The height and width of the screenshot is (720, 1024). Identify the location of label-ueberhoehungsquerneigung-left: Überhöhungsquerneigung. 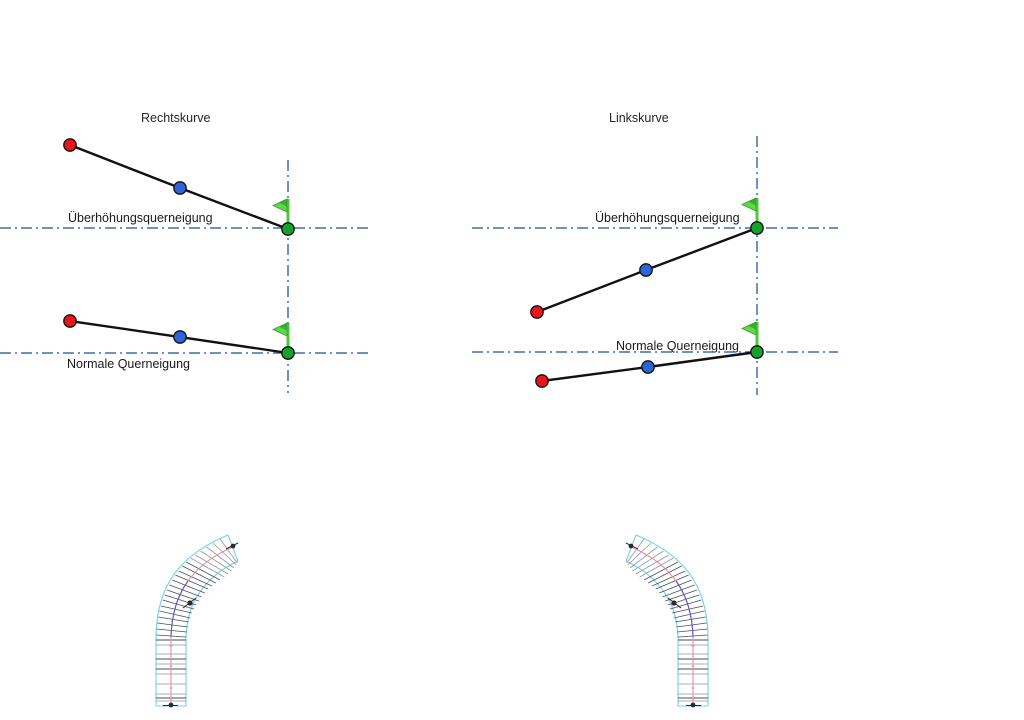
(140, 218).